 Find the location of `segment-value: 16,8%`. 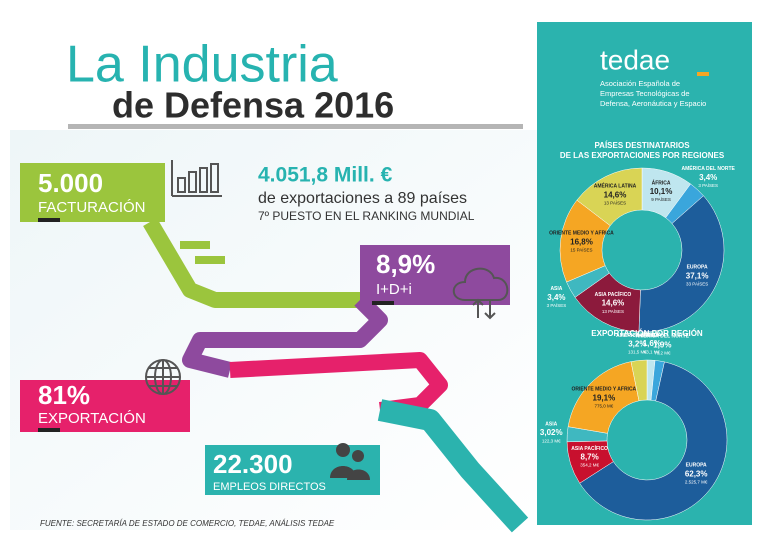

segment-value: 16,8% is located at coordinates (581, 241).